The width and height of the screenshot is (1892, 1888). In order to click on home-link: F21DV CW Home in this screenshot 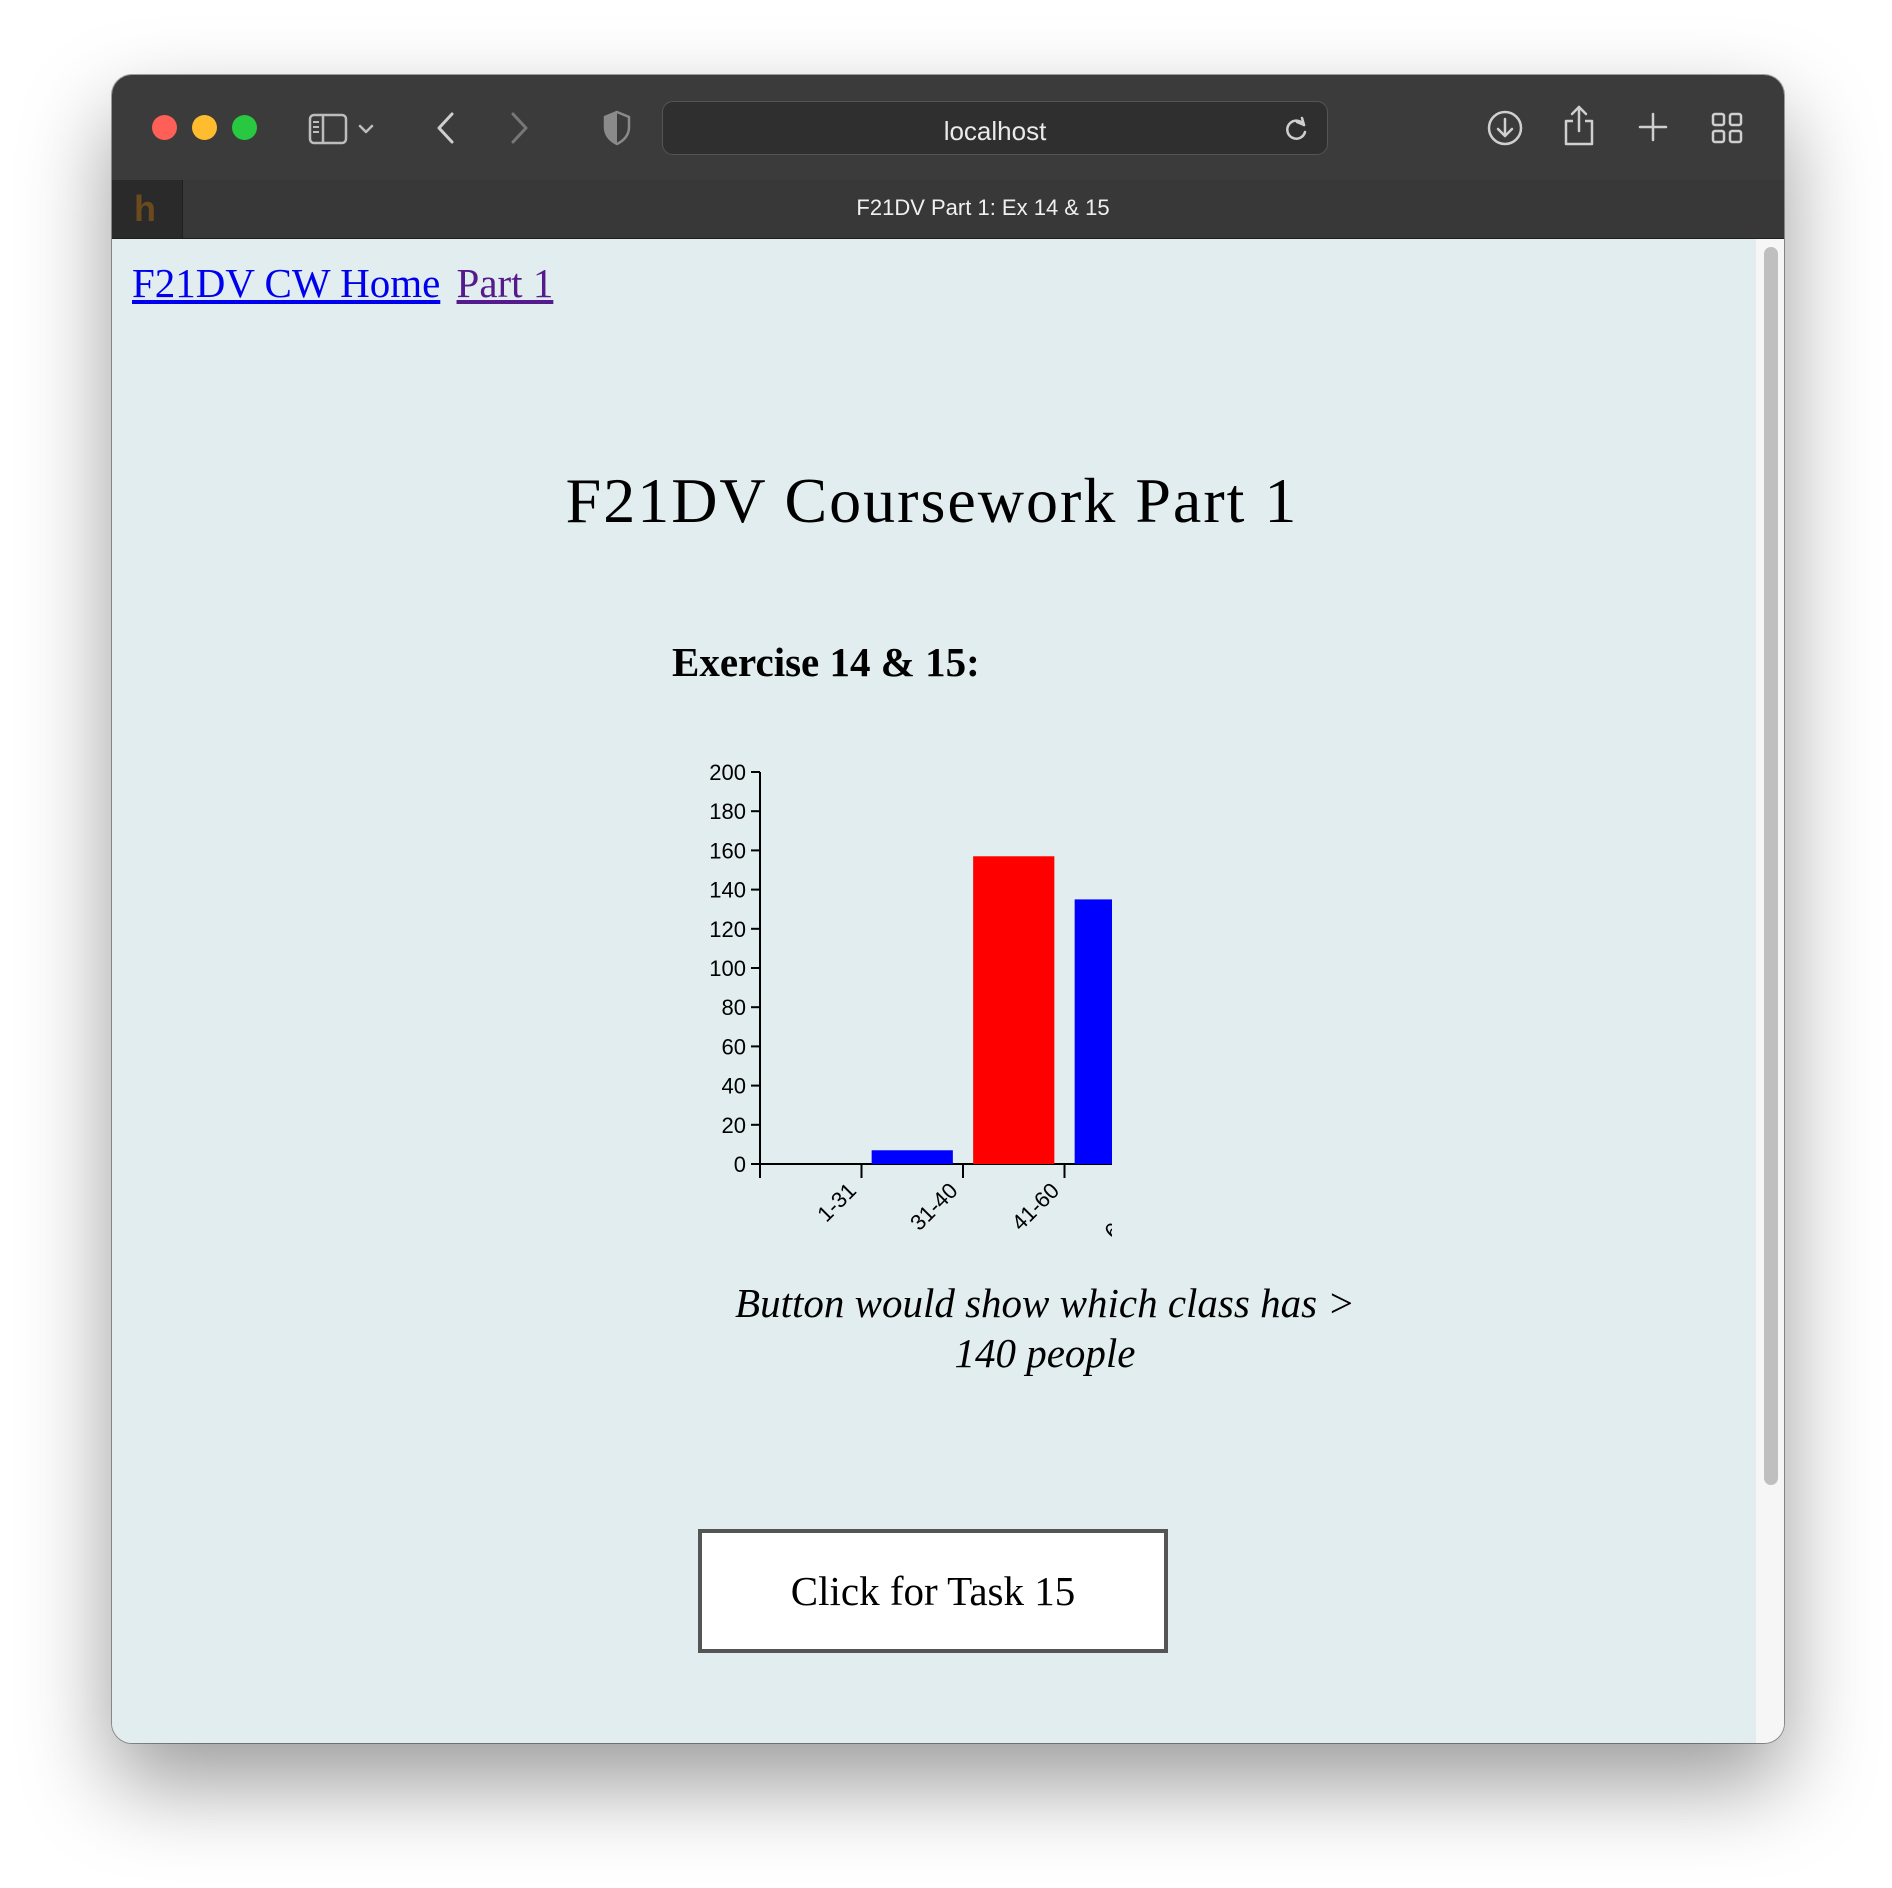, I will do `click(286, 283)`.